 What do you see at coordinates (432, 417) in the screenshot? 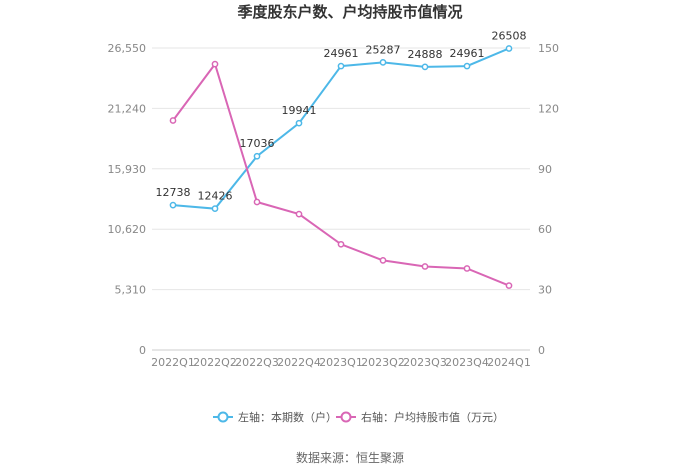
I see `legend-label: 右轴：户均持股市值（万元）` at bounding box center [432, 417].